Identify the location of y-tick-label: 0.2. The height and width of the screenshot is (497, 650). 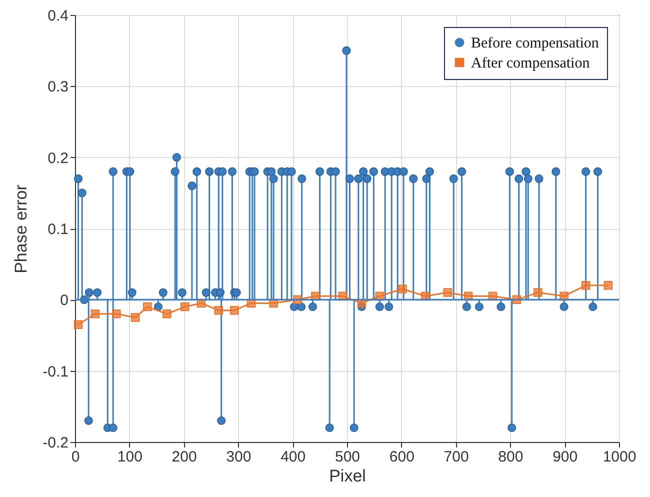
(58, 158).